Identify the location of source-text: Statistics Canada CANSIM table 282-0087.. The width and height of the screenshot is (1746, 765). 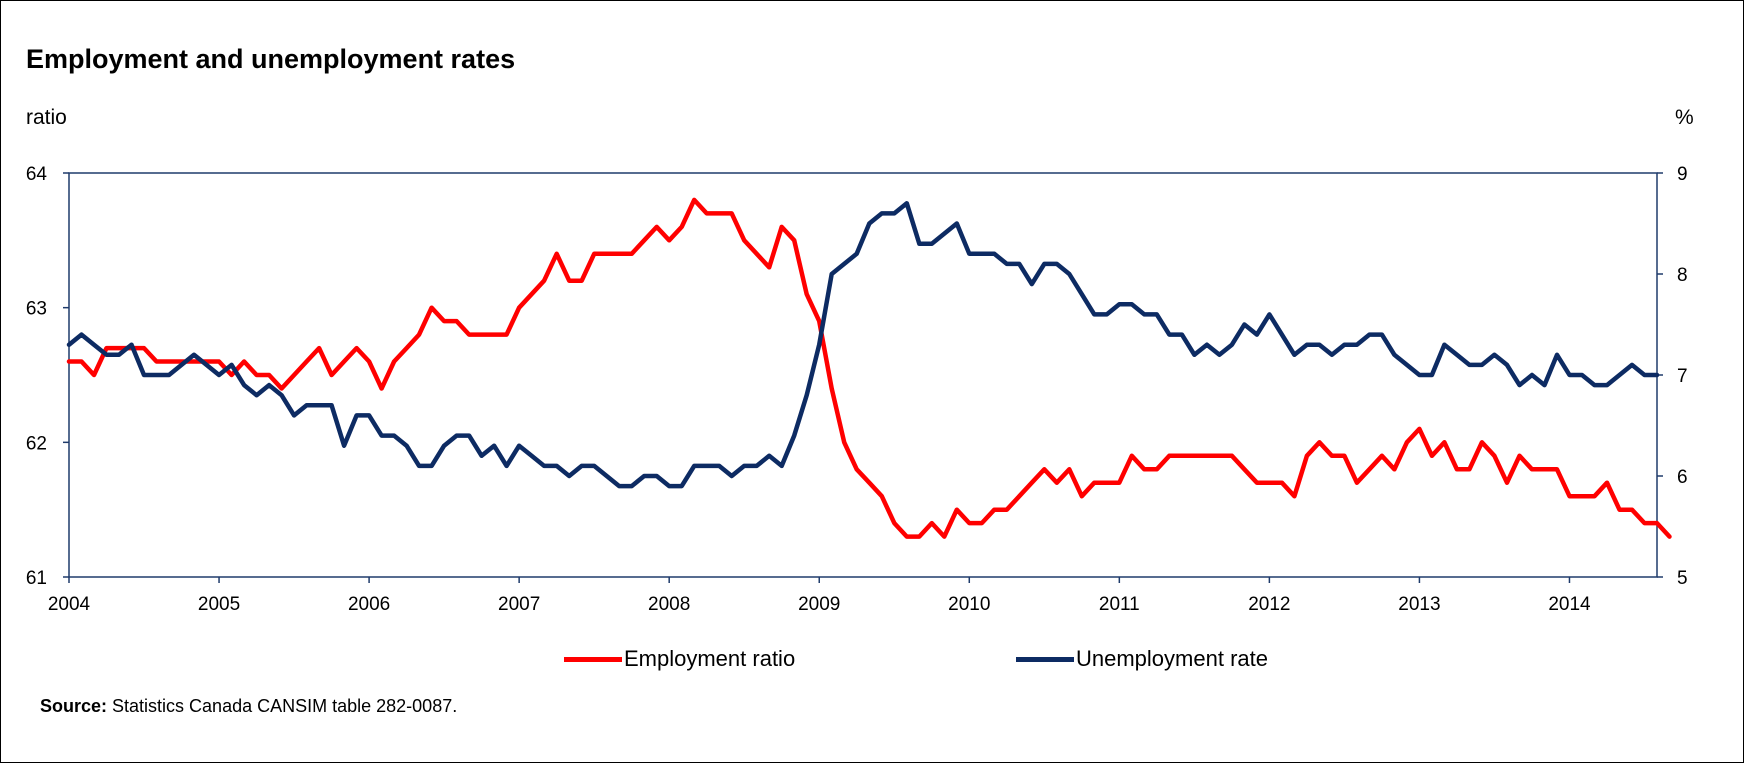
(282, 706).